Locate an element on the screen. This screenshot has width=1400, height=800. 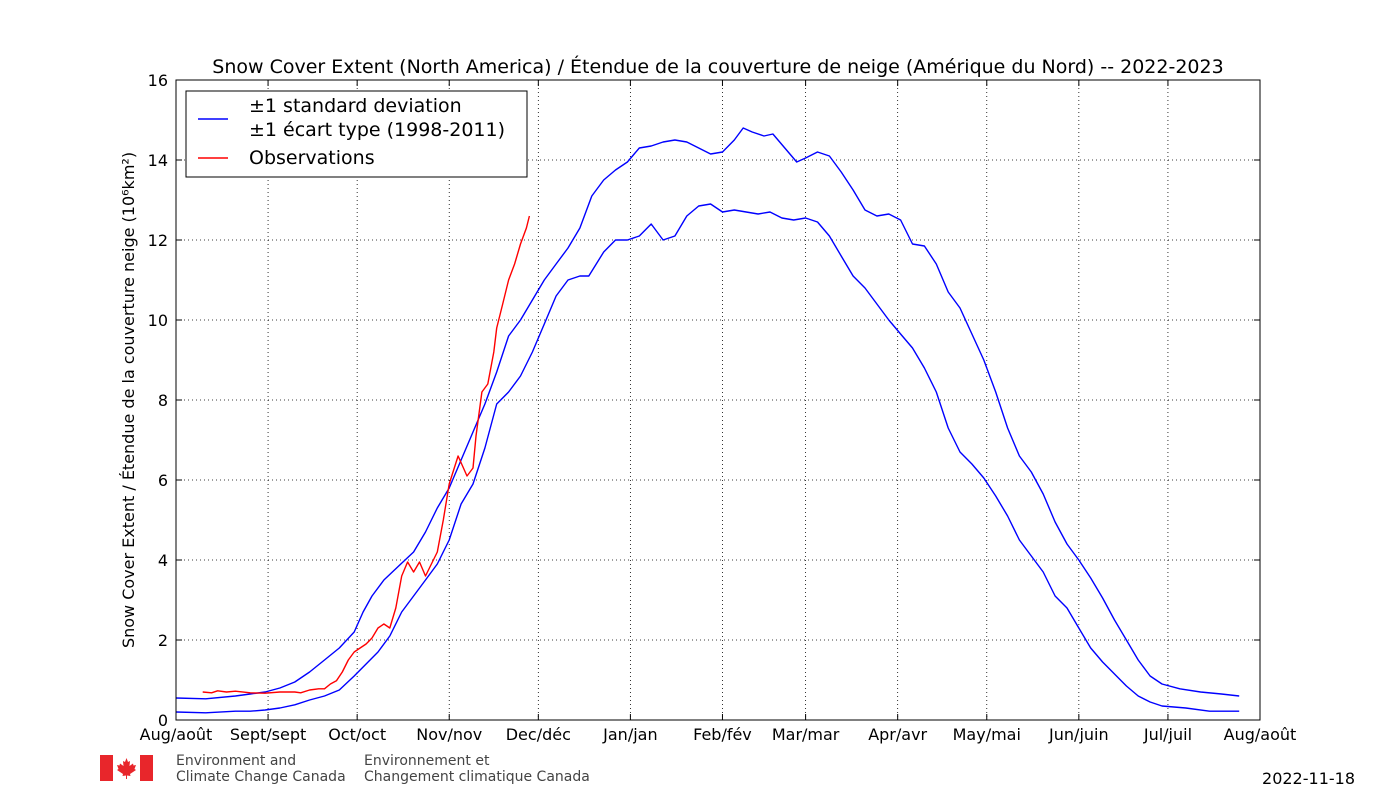
y-tick-label: 8 is located at coordinates (163, 400).